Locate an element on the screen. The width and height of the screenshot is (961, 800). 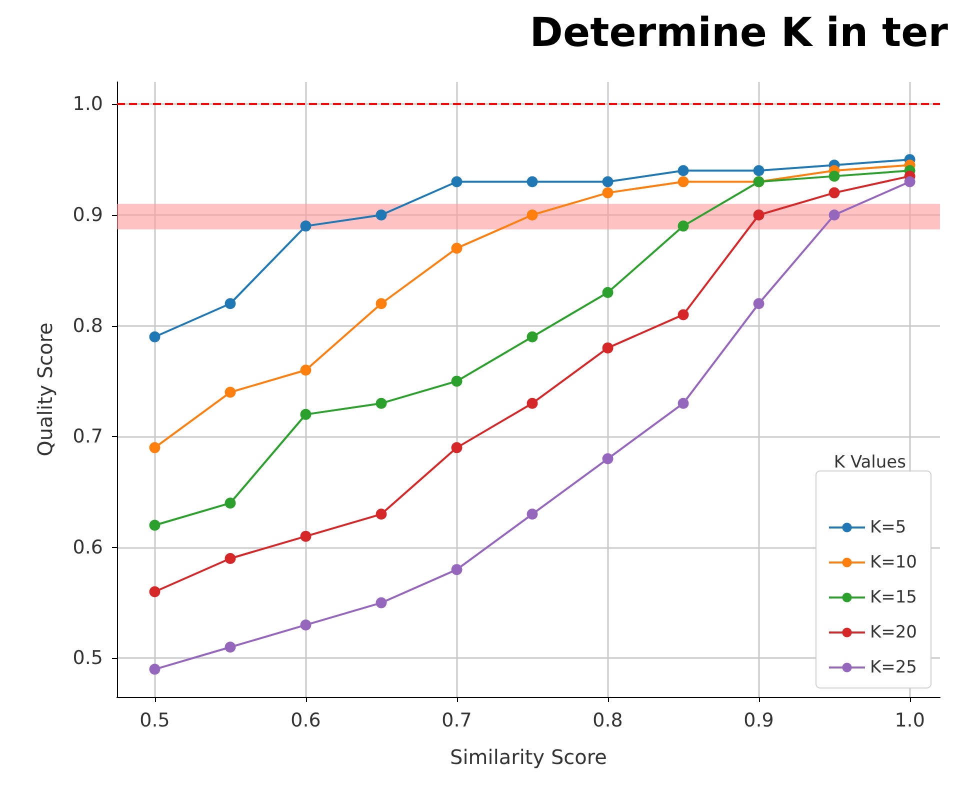
x-axis-title: Similarity Score is located at coordinates (528, 757).